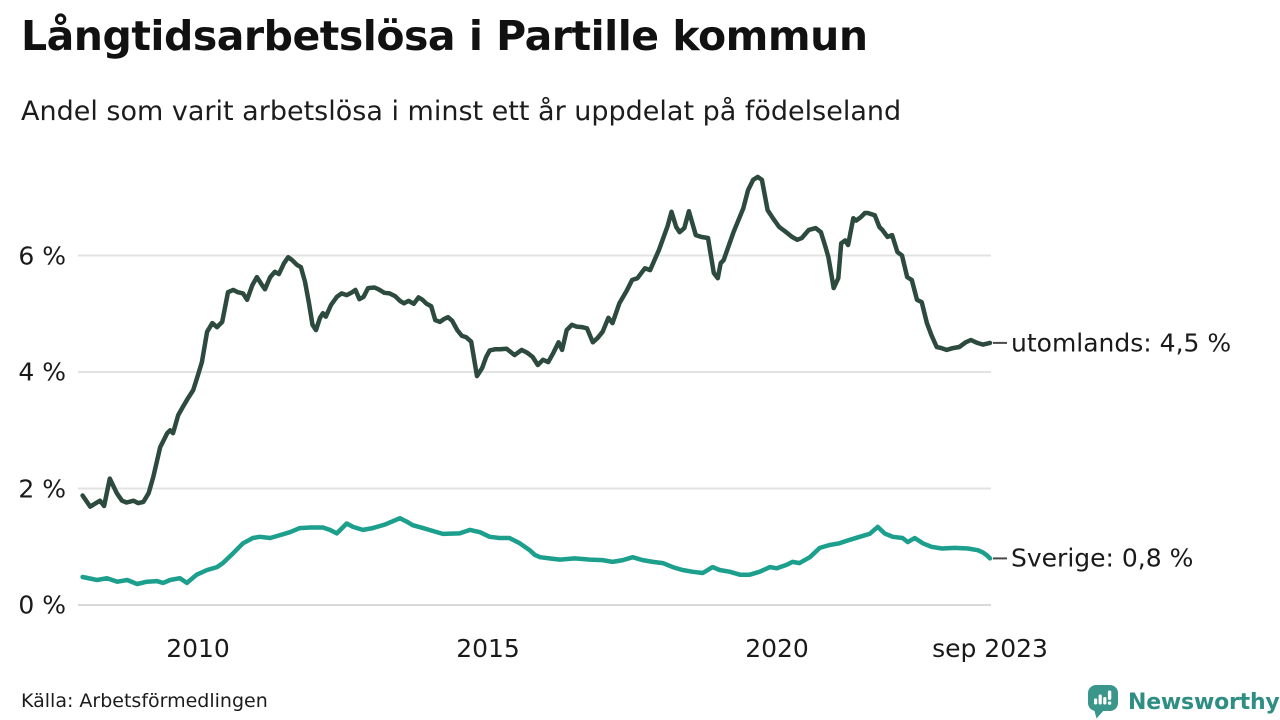 The image size is (1280, 720). I want to click on newsworthy-icon, so click(1103, 702).